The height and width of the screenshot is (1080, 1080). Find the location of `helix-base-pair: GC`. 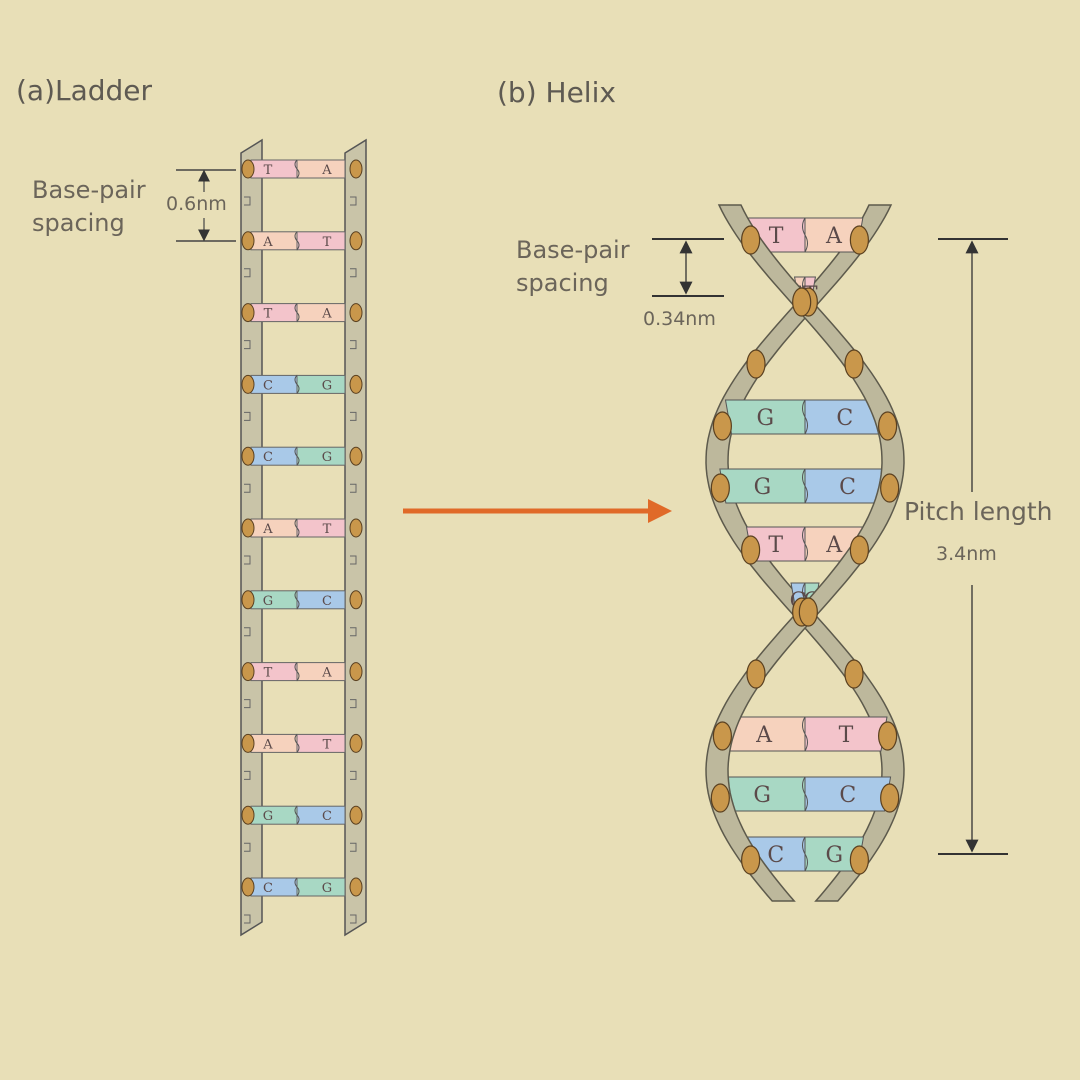

helix-base-pair: GC is located at coordinates (804, 794).